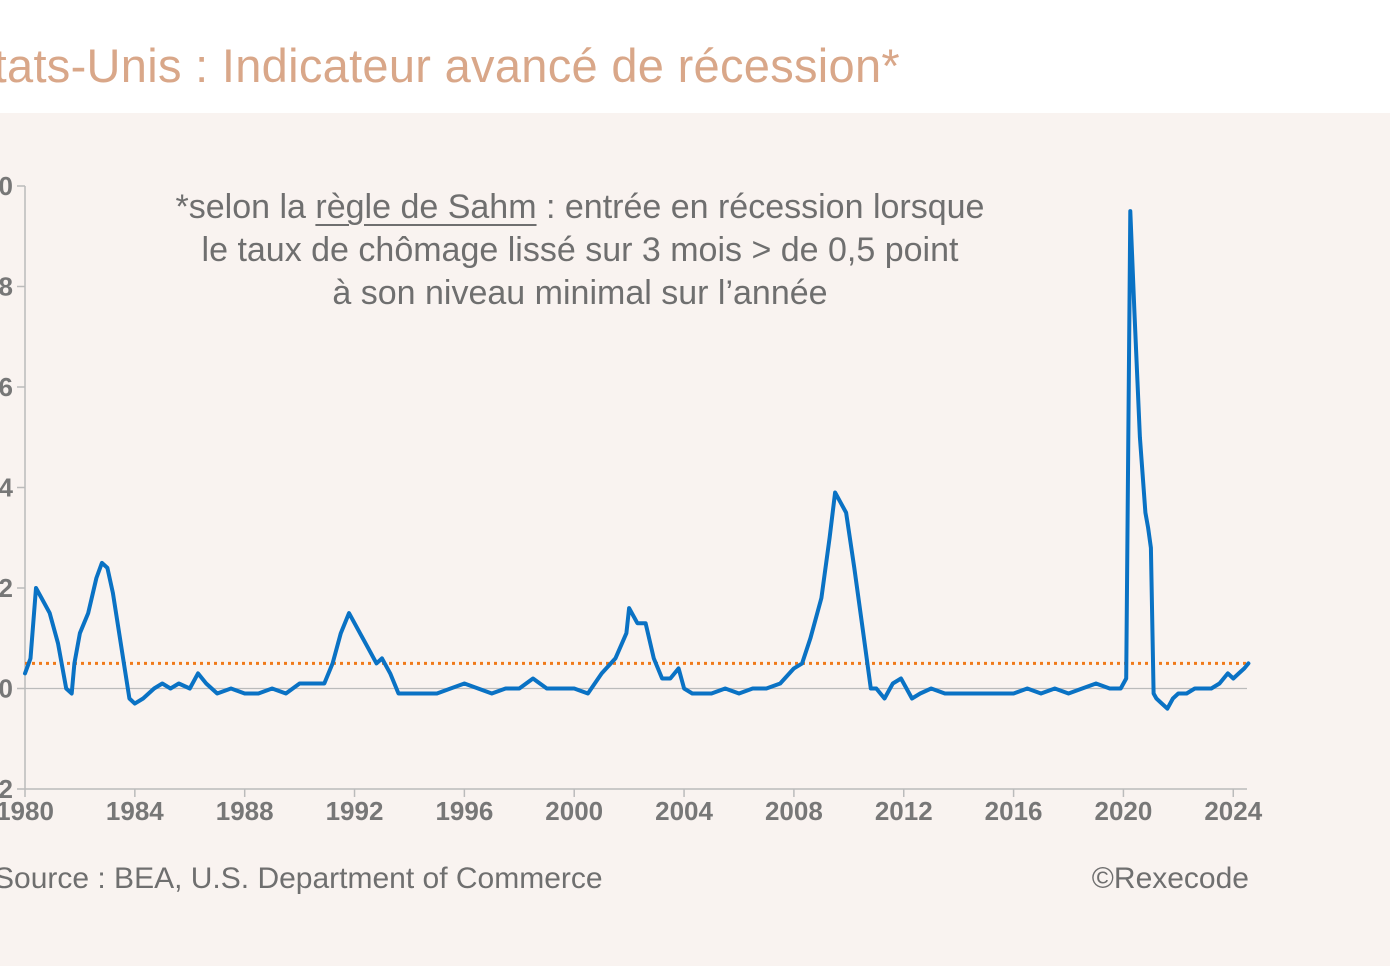  Describe the element at coordinates (6, 588) in the screenshot. I see `y-tick-label: 0,2` at that location.